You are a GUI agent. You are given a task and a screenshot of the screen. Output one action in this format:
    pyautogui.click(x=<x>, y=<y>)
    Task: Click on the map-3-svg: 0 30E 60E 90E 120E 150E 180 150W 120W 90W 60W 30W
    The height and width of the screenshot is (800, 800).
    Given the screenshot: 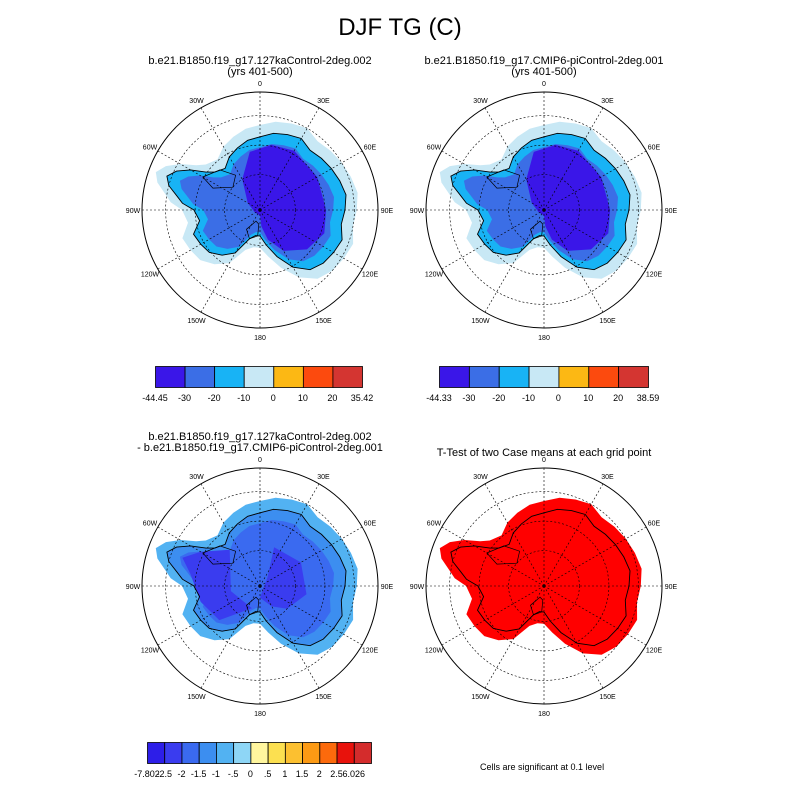 What is the action you would take?
    pyautogui.click(x=260, y=587)
    